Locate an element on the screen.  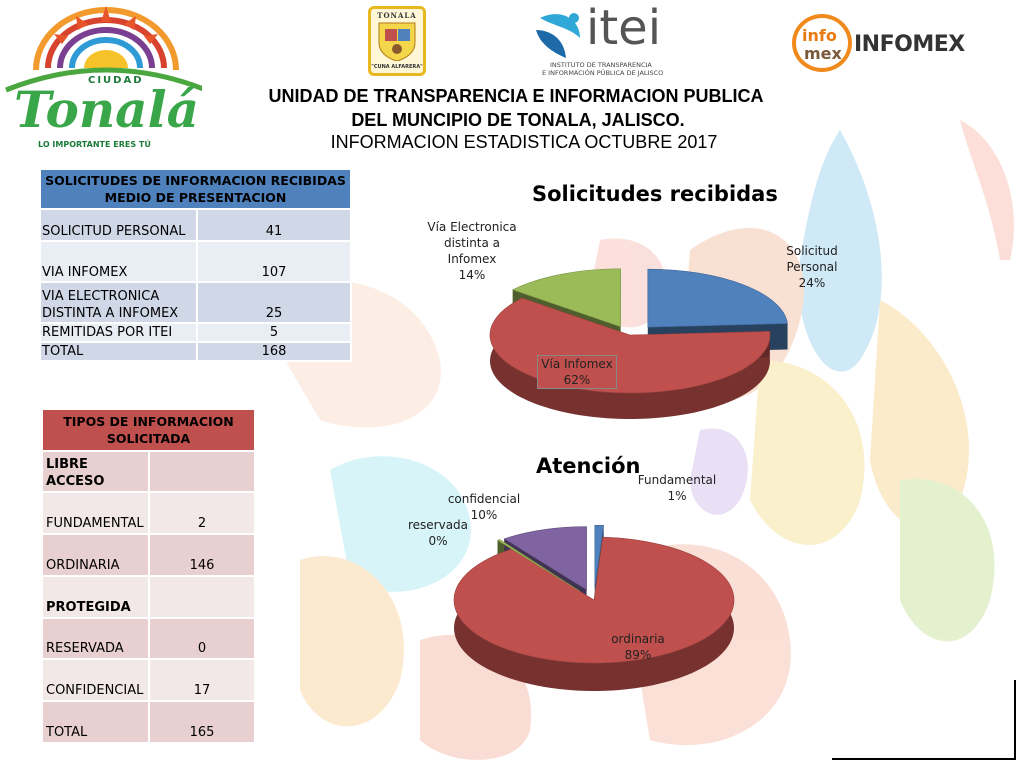
row-value: 5 is located at coordinates (274, 332).